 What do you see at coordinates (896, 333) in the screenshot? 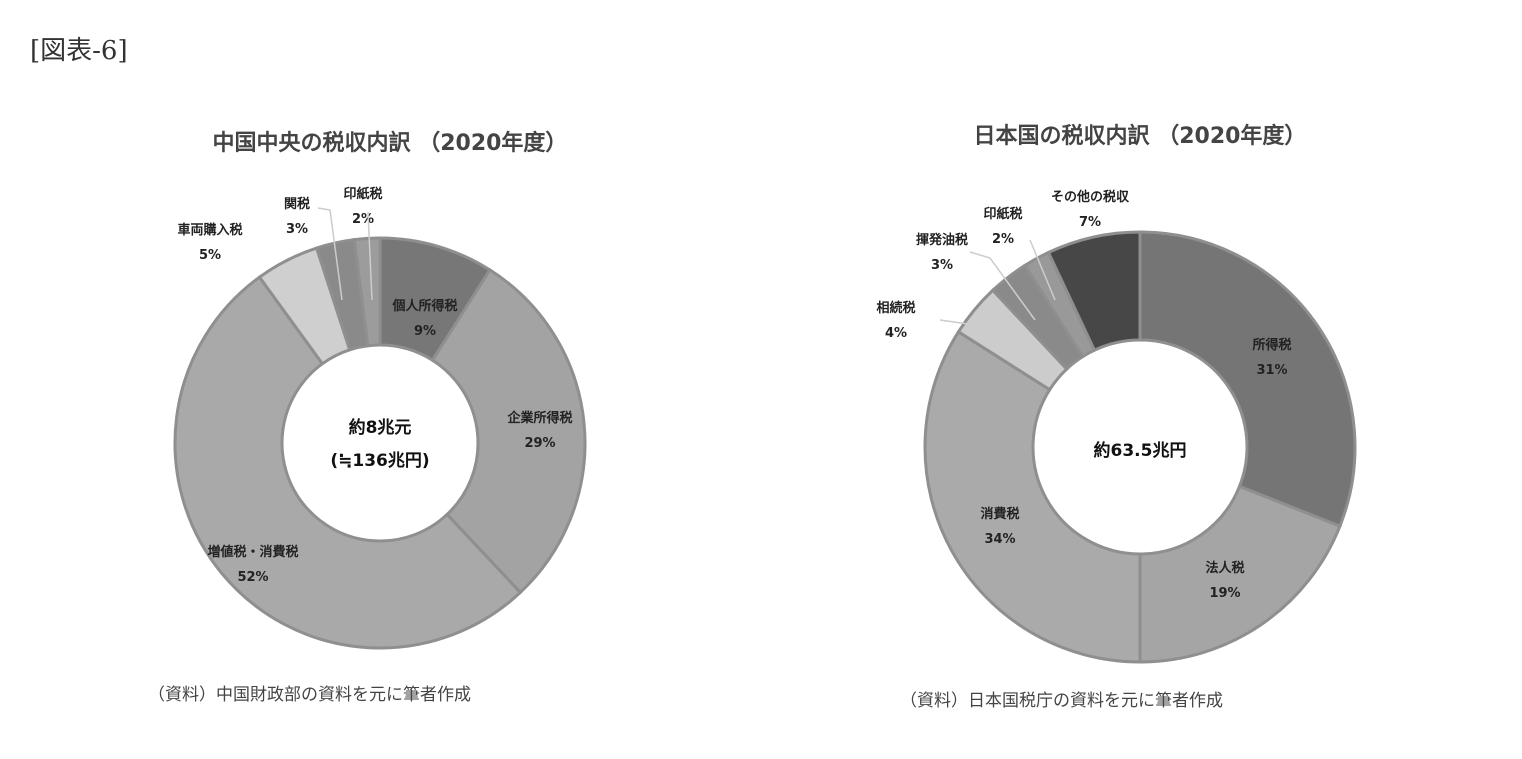
I see `slice-value-label: 4%` at bounding box center [896, 333].